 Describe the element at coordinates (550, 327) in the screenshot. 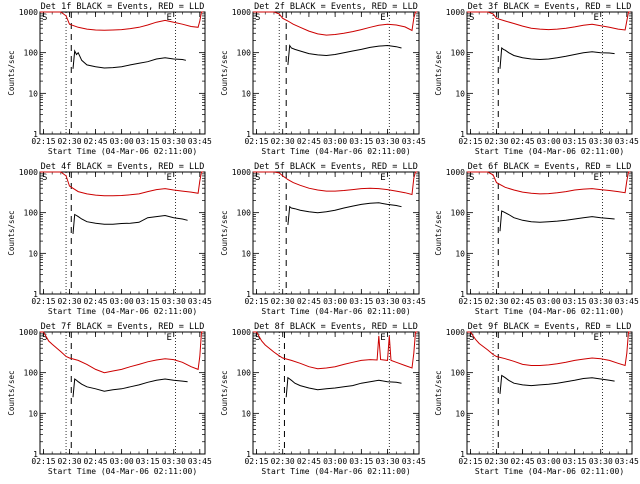

I see `plot-title: Det 9f BLACK = Events, RED = LLD` at that location.